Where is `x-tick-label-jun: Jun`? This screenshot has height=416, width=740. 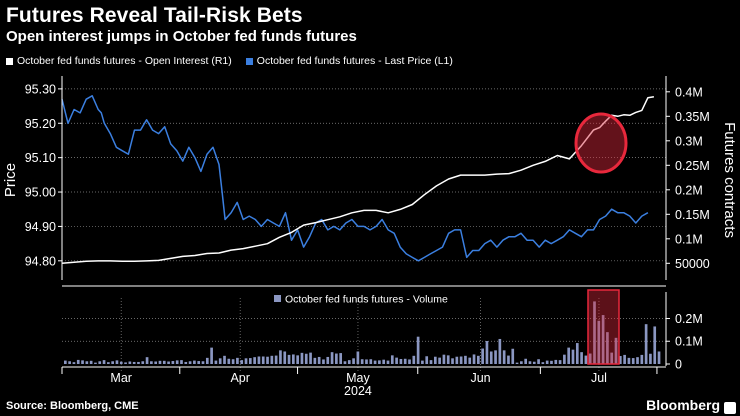 x-tick-label-jun: Jun is located at coordinates (480, 378).